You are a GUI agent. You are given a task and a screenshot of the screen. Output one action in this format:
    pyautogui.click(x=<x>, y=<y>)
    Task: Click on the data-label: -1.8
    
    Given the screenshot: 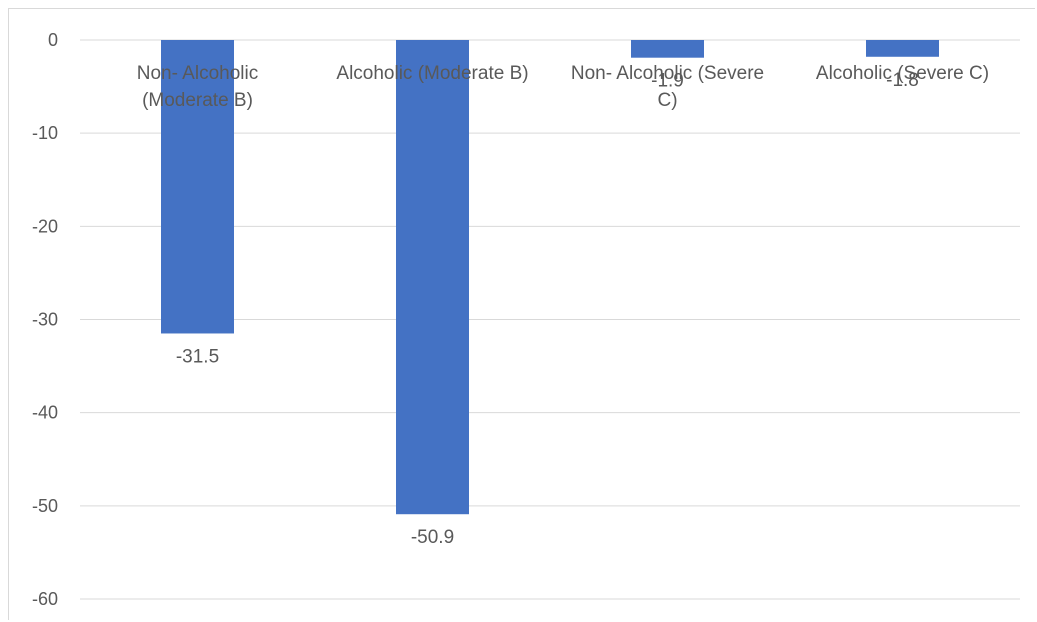 What is the action you would take?
    pyautogui.click(x=902, y=80)
    